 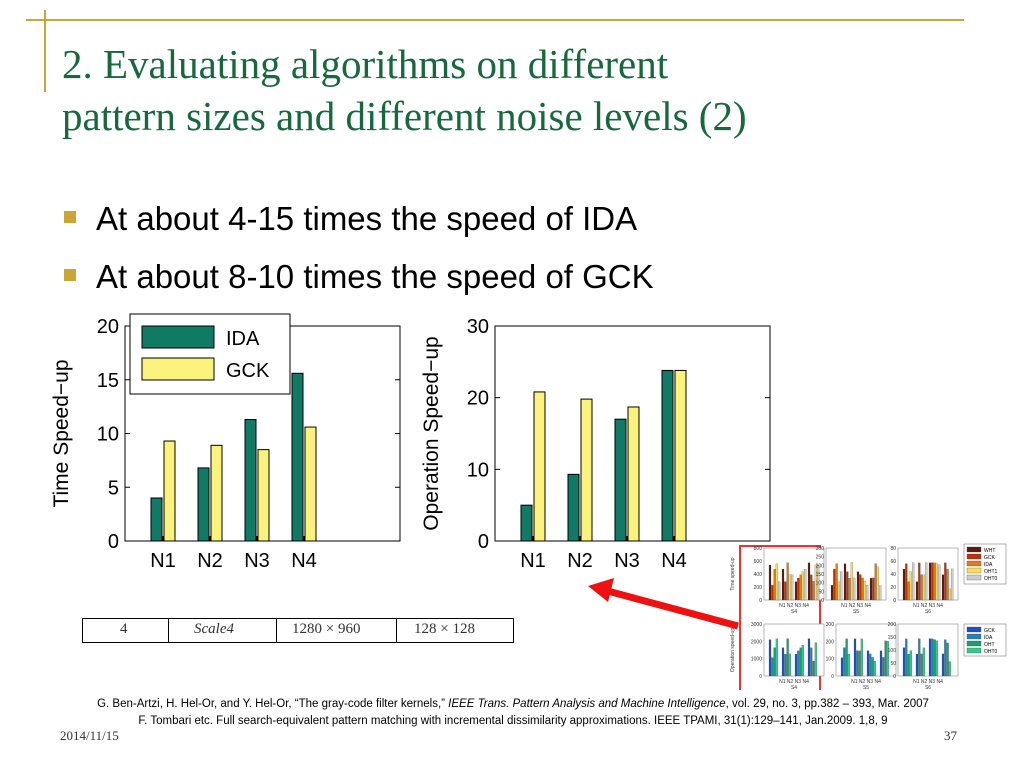 I want to click on thumb-panel-label: S4, so click(x=794, y=687).